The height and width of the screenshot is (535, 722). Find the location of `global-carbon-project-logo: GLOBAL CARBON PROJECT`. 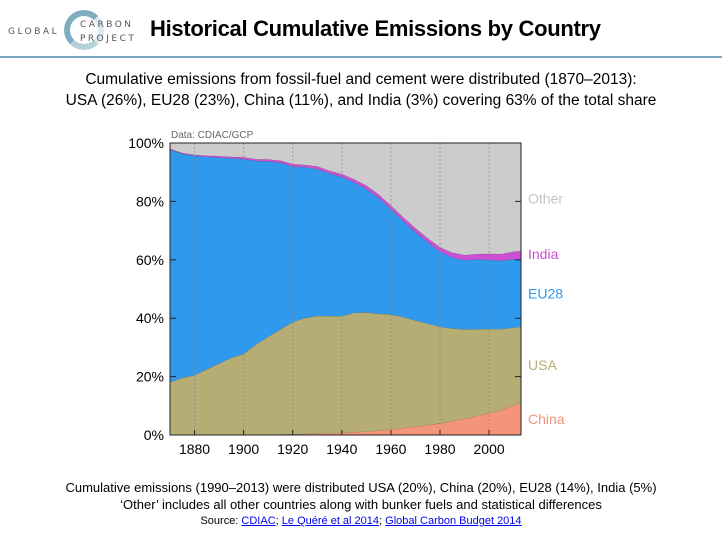

global-carbon-project-logo: GLOBAL CARBON PROJECT is located at coordinates (75, 31).